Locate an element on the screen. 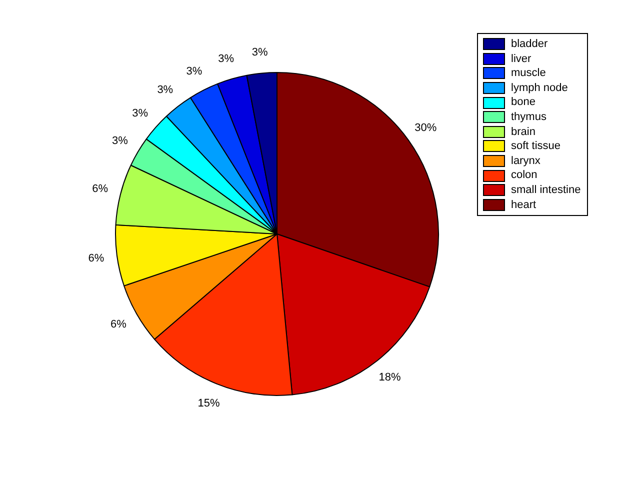  data-label: 30% is located at coordinates (425, 128).